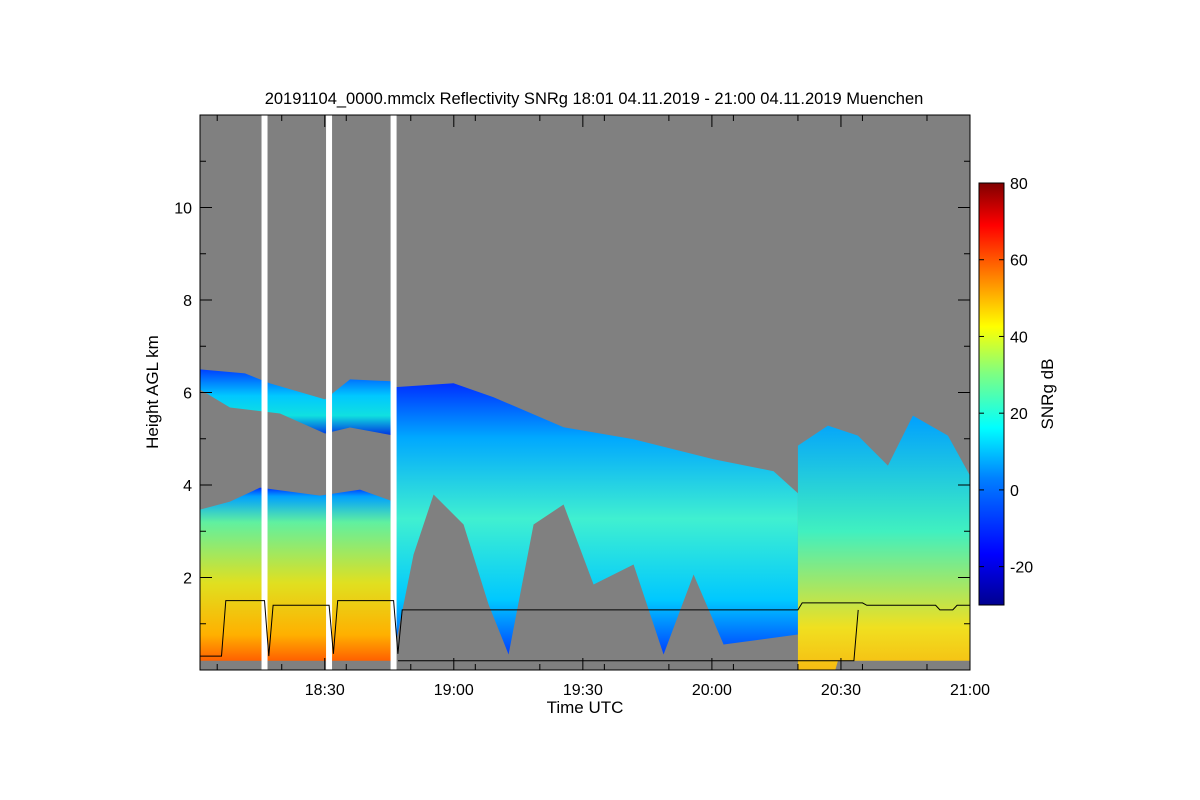 The image size is (1200, 800). What do you see at coordinates (970, 690) in the screenshot?
I see `x-tick-label: 21:00` at bounding box center [970, 690].